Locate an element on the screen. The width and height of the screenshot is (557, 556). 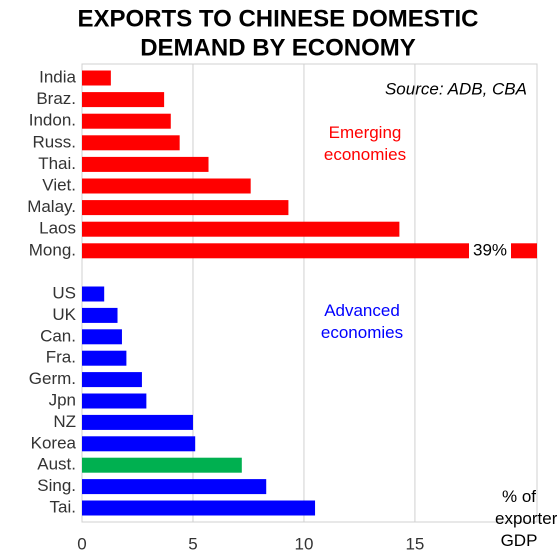
x-tick-label: 10 is located at coordinates (303, 543).